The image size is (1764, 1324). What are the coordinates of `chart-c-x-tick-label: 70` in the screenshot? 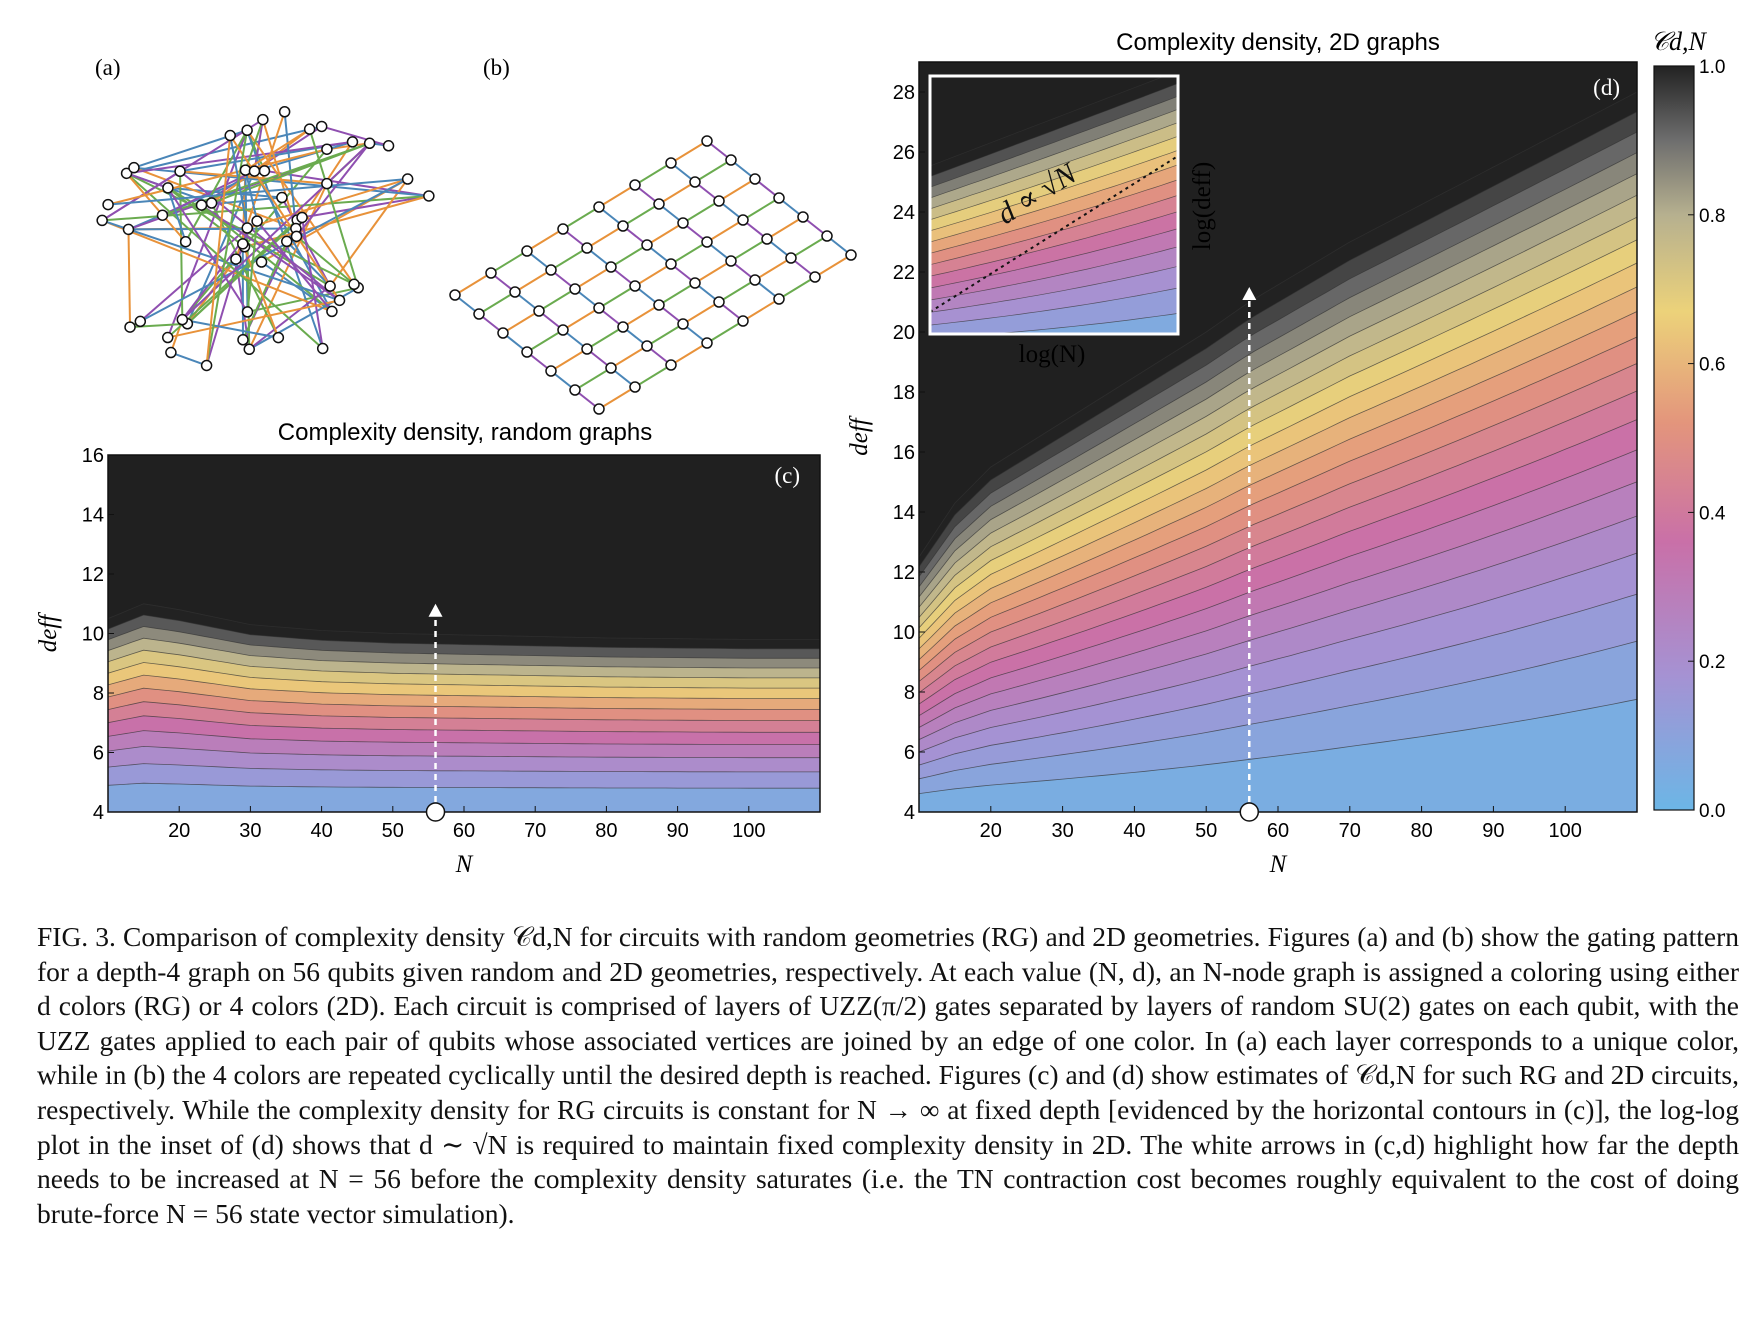 It's located at (535, 831).